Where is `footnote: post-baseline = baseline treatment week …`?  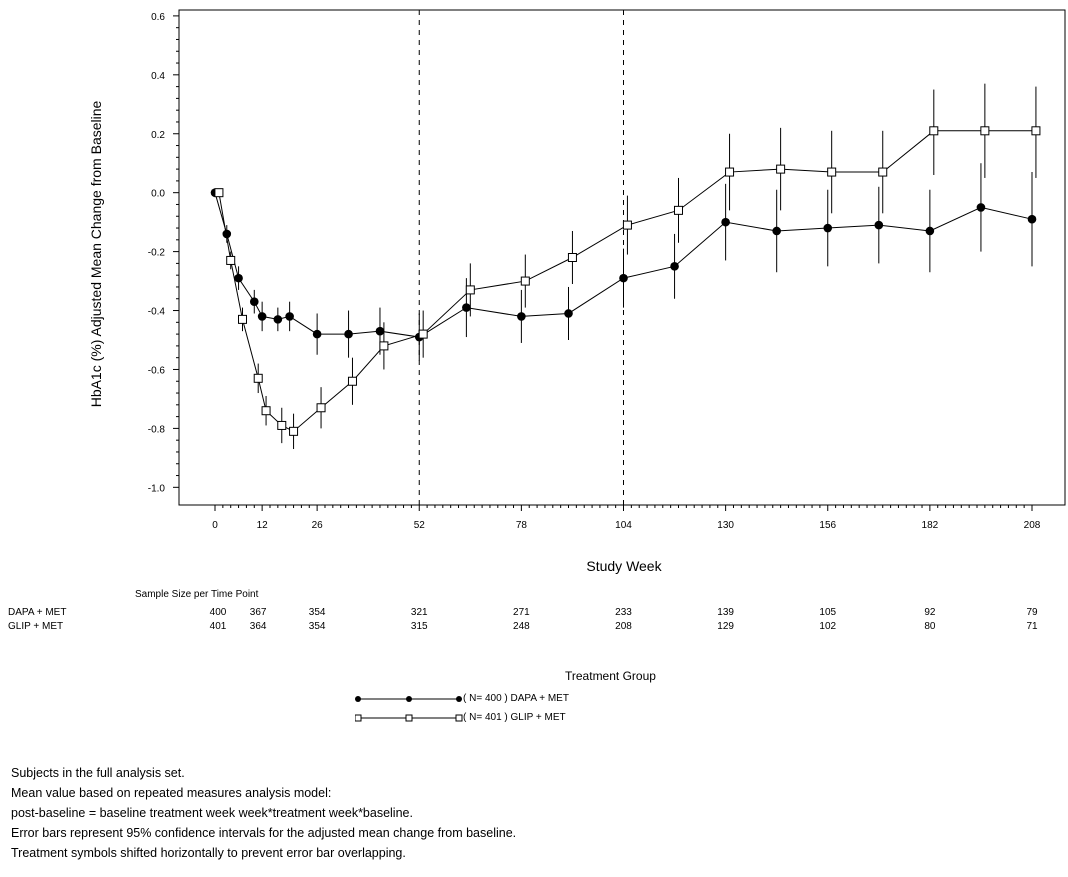
footnote: post-baseline = baseline treatment week … is located at coordinates (212, 813).